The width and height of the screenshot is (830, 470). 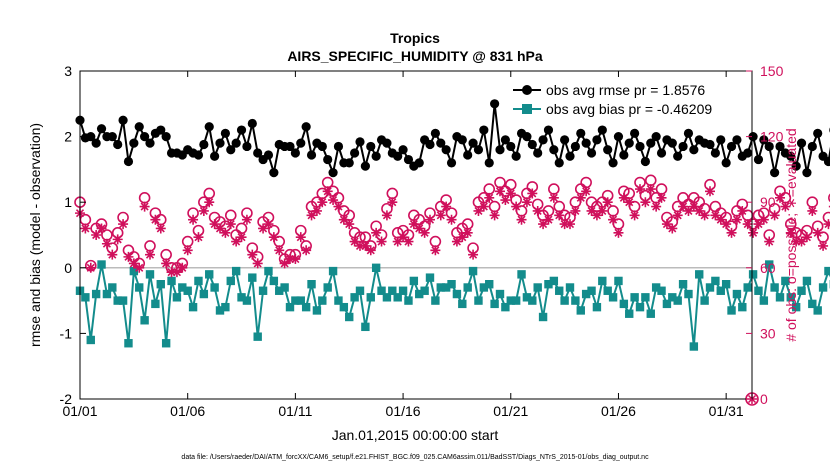 What do you see at coordinates (625, 90) in the screenshot?
I see `legend-rmse-label: obs avg rmse pr = 1.8576` at bounding box center [625, 90].